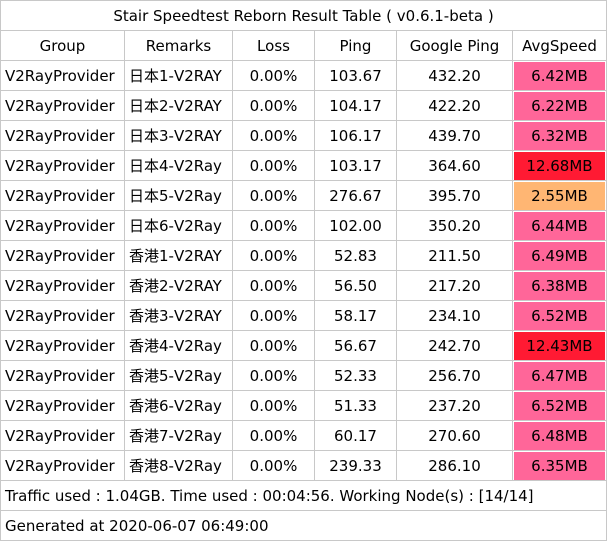 The width and height of the screenshot is (607, 541). Describe the element at coordinates (355, 345) in the screenshot. I see `ping-cell: 56.67` at that location.